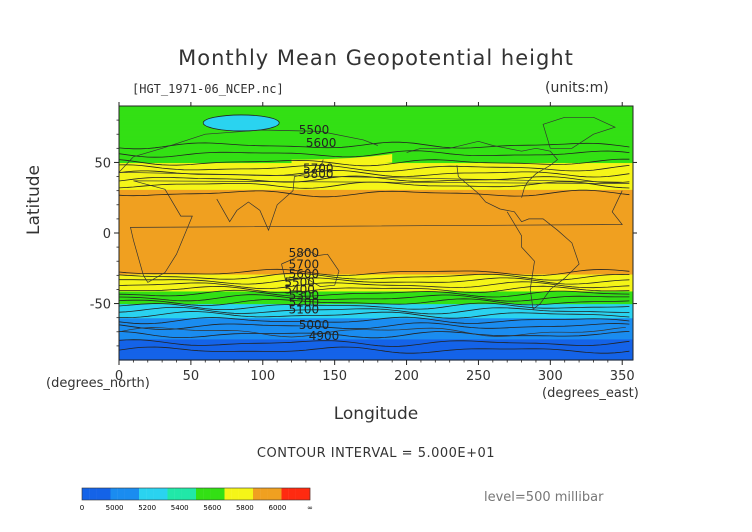  I want to click on x-tick-label: 300, so click(550, 376).